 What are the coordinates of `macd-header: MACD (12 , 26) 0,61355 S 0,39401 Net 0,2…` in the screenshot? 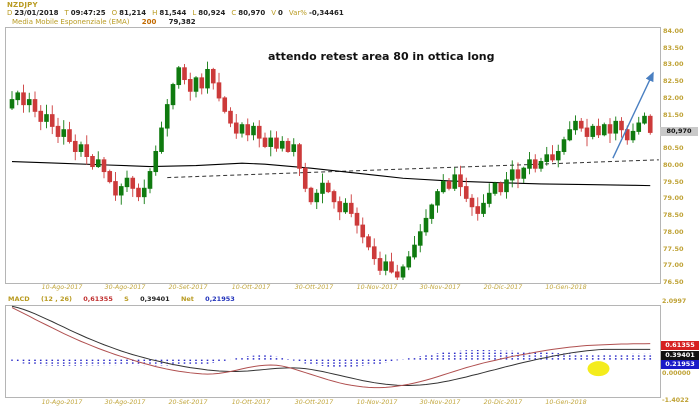 It's located at (126, 299).